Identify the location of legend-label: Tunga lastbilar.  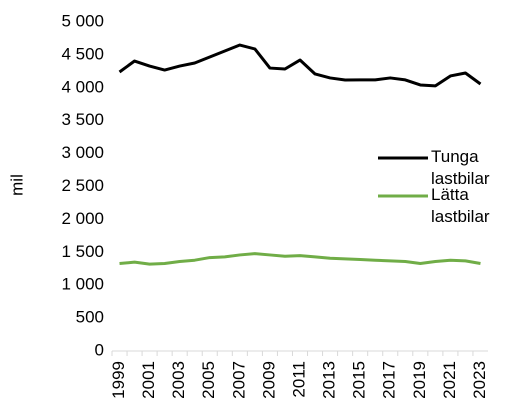
(460, 167).